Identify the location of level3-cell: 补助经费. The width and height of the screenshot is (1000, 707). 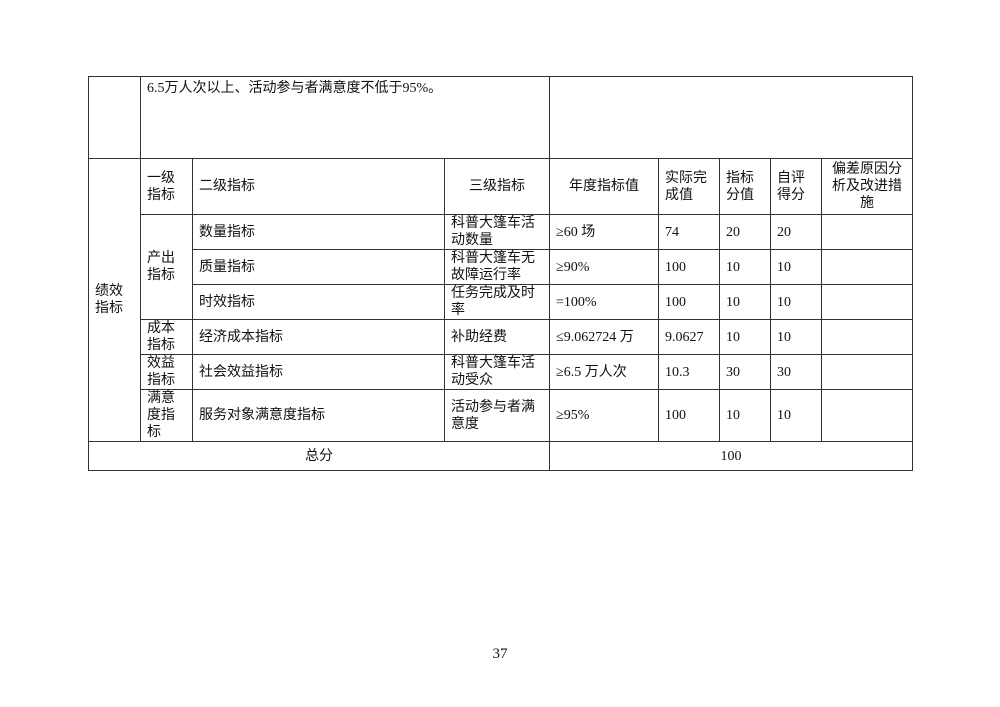
(497, 337).